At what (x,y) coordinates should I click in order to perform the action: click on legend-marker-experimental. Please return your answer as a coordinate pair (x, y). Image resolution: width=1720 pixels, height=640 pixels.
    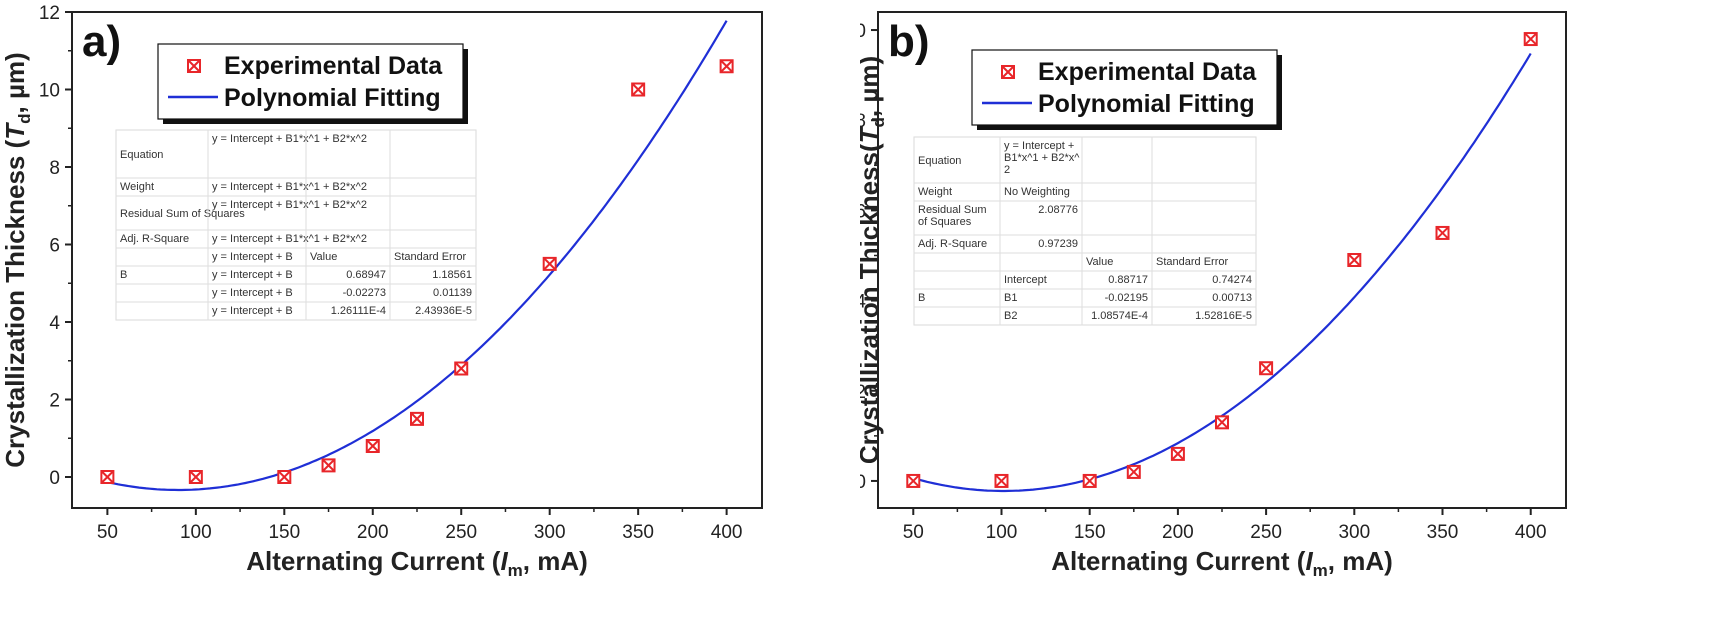
    Looking at the image, I should click on (194, 66).